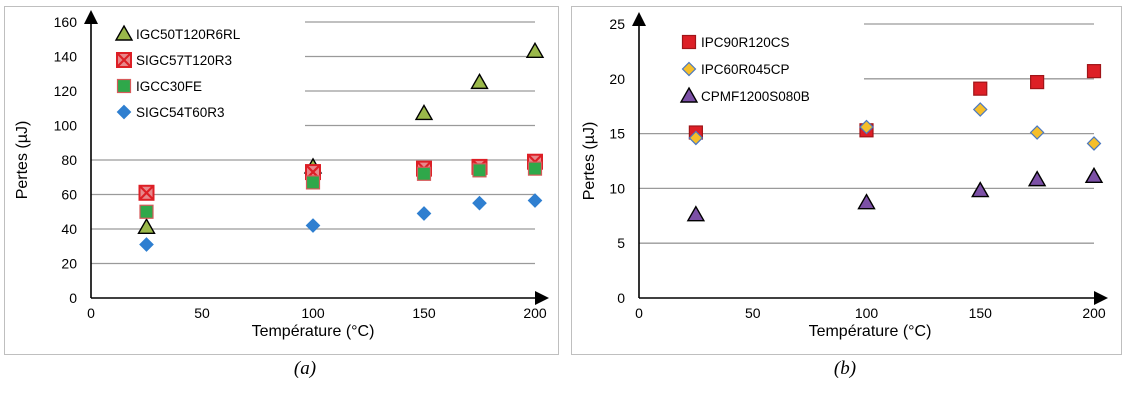  Describe the element at coordinates (617, 188) in the screenshot. I see `chart-b-y-tick-label: 10` at that location.